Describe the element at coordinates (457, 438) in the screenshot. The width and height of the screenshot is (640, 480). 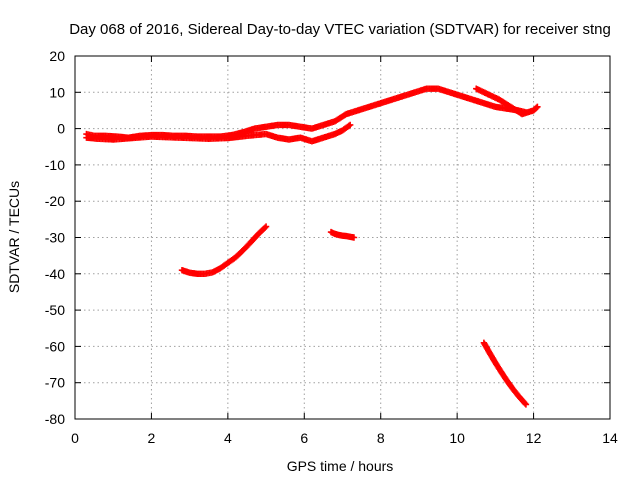
I see `x-tick-label: 10` at that location.